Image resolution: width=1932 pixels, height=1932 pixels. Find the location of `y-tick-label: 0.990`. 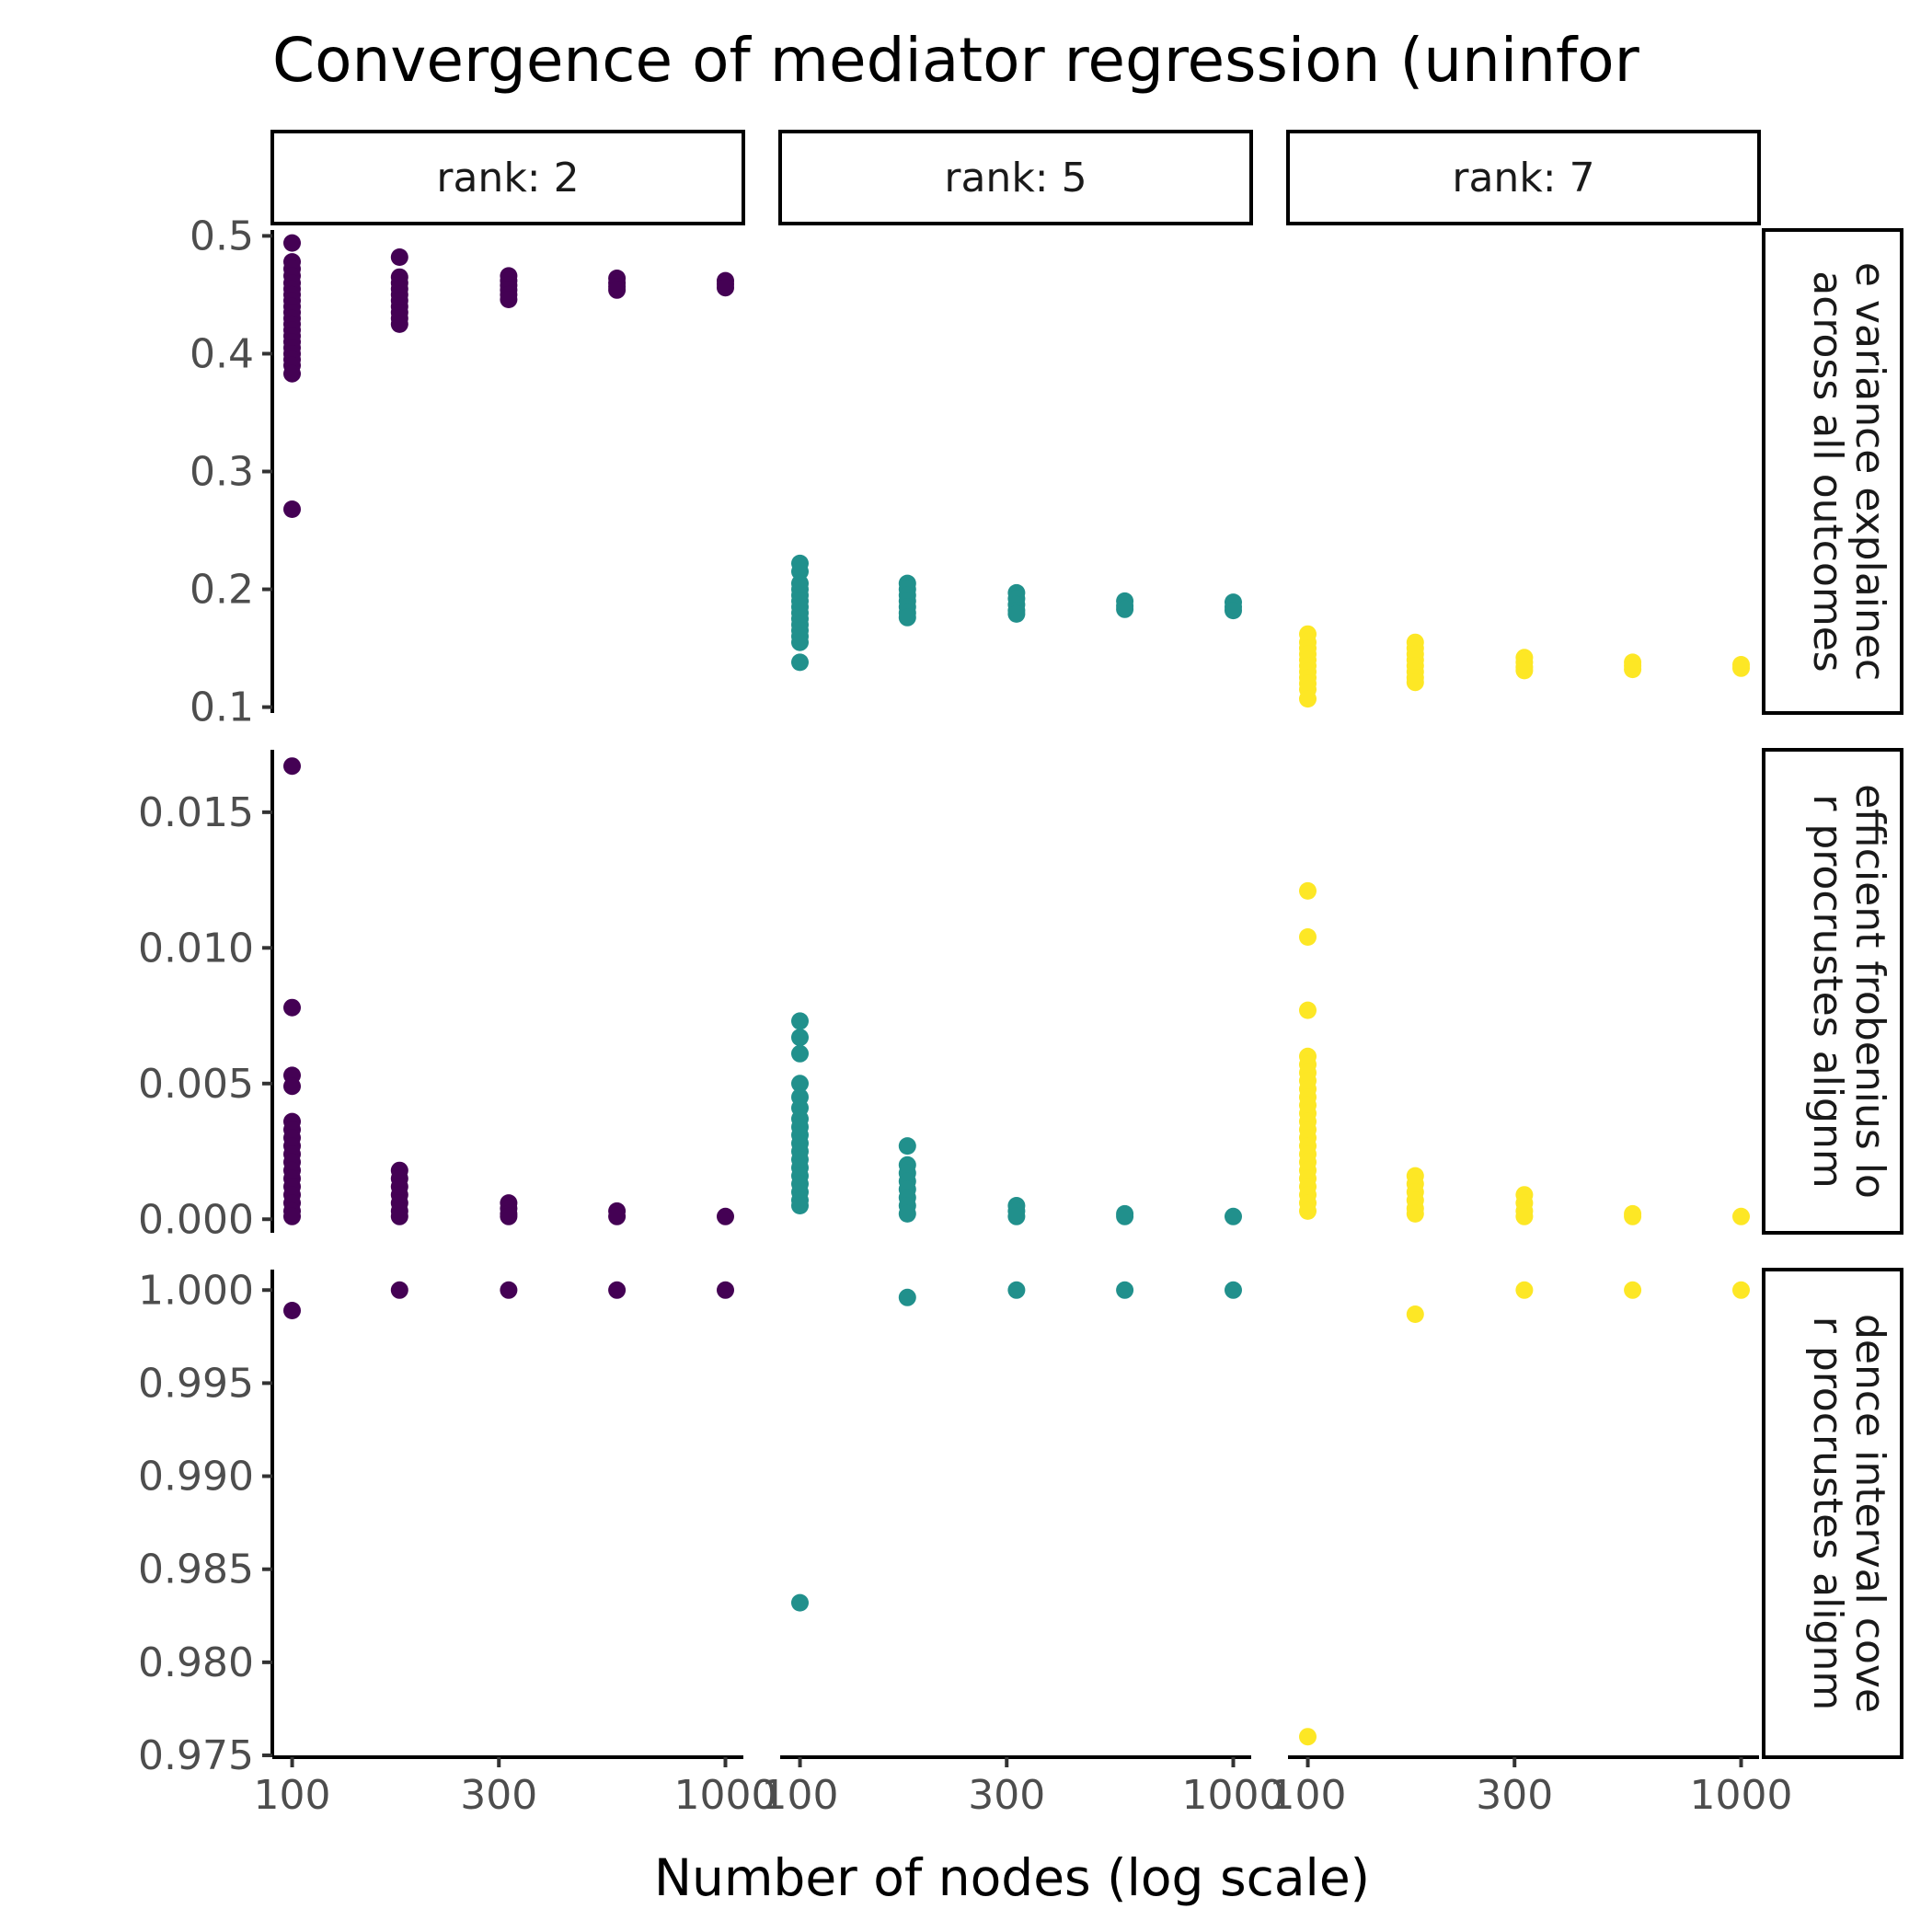

y-tick-label: 0.990 is located at coordinates (196, 1477).